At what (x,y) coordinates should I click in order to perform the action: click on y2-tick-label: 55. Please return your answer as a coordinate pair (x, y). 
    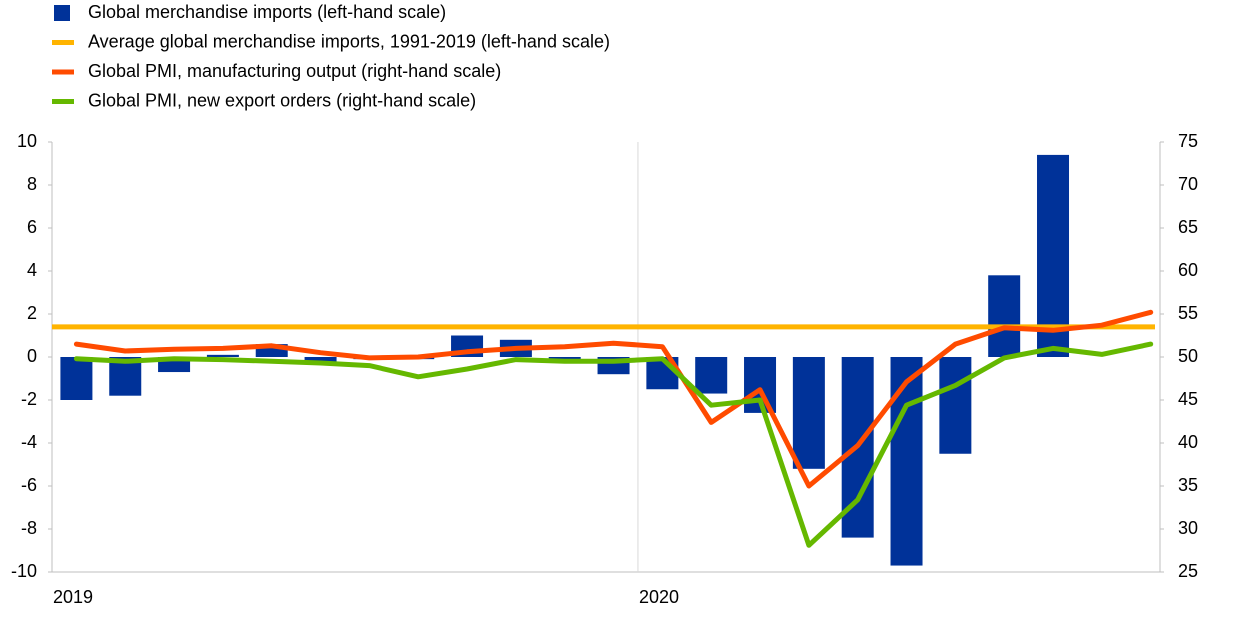
    Looking at the image, I should click on (1188, 313).